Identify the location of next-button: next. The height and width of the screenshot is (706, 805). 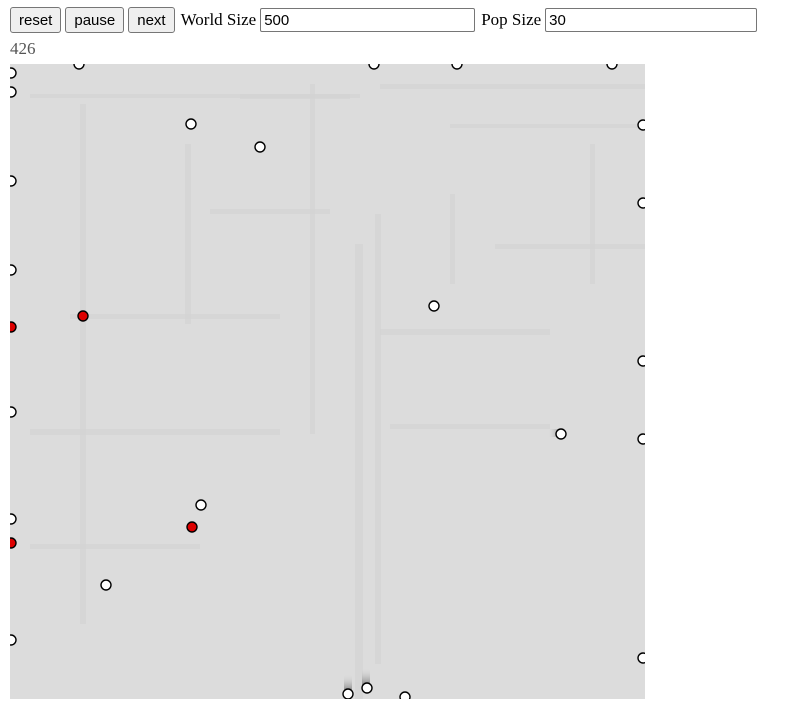
(151, 20).